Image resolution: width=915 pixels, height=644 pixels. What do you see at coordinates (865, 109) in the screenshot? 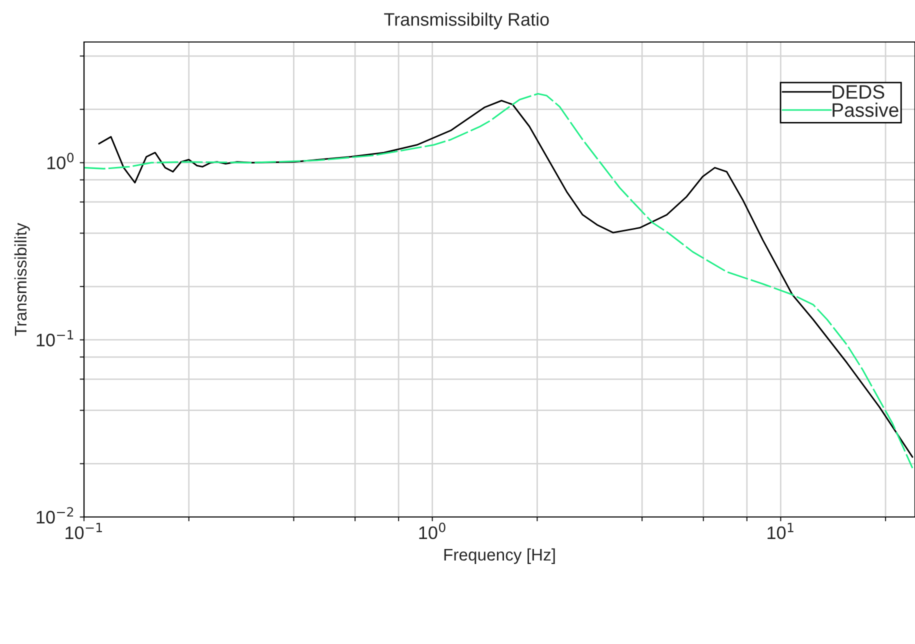
I see `legend-label: Passive` at bounding box center [865, 109].